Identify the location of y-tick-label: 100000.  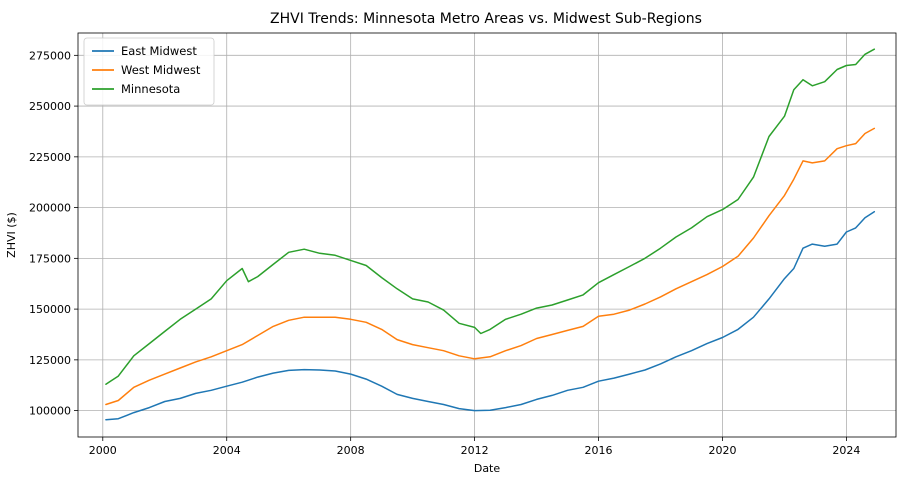
(50, 411).